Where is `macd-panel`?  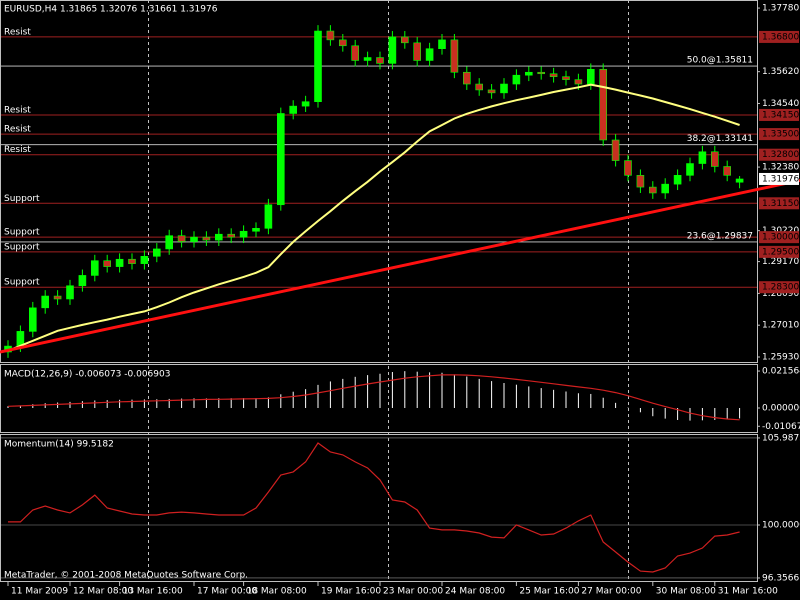
macd-panel is located at coordinates (379, 398).